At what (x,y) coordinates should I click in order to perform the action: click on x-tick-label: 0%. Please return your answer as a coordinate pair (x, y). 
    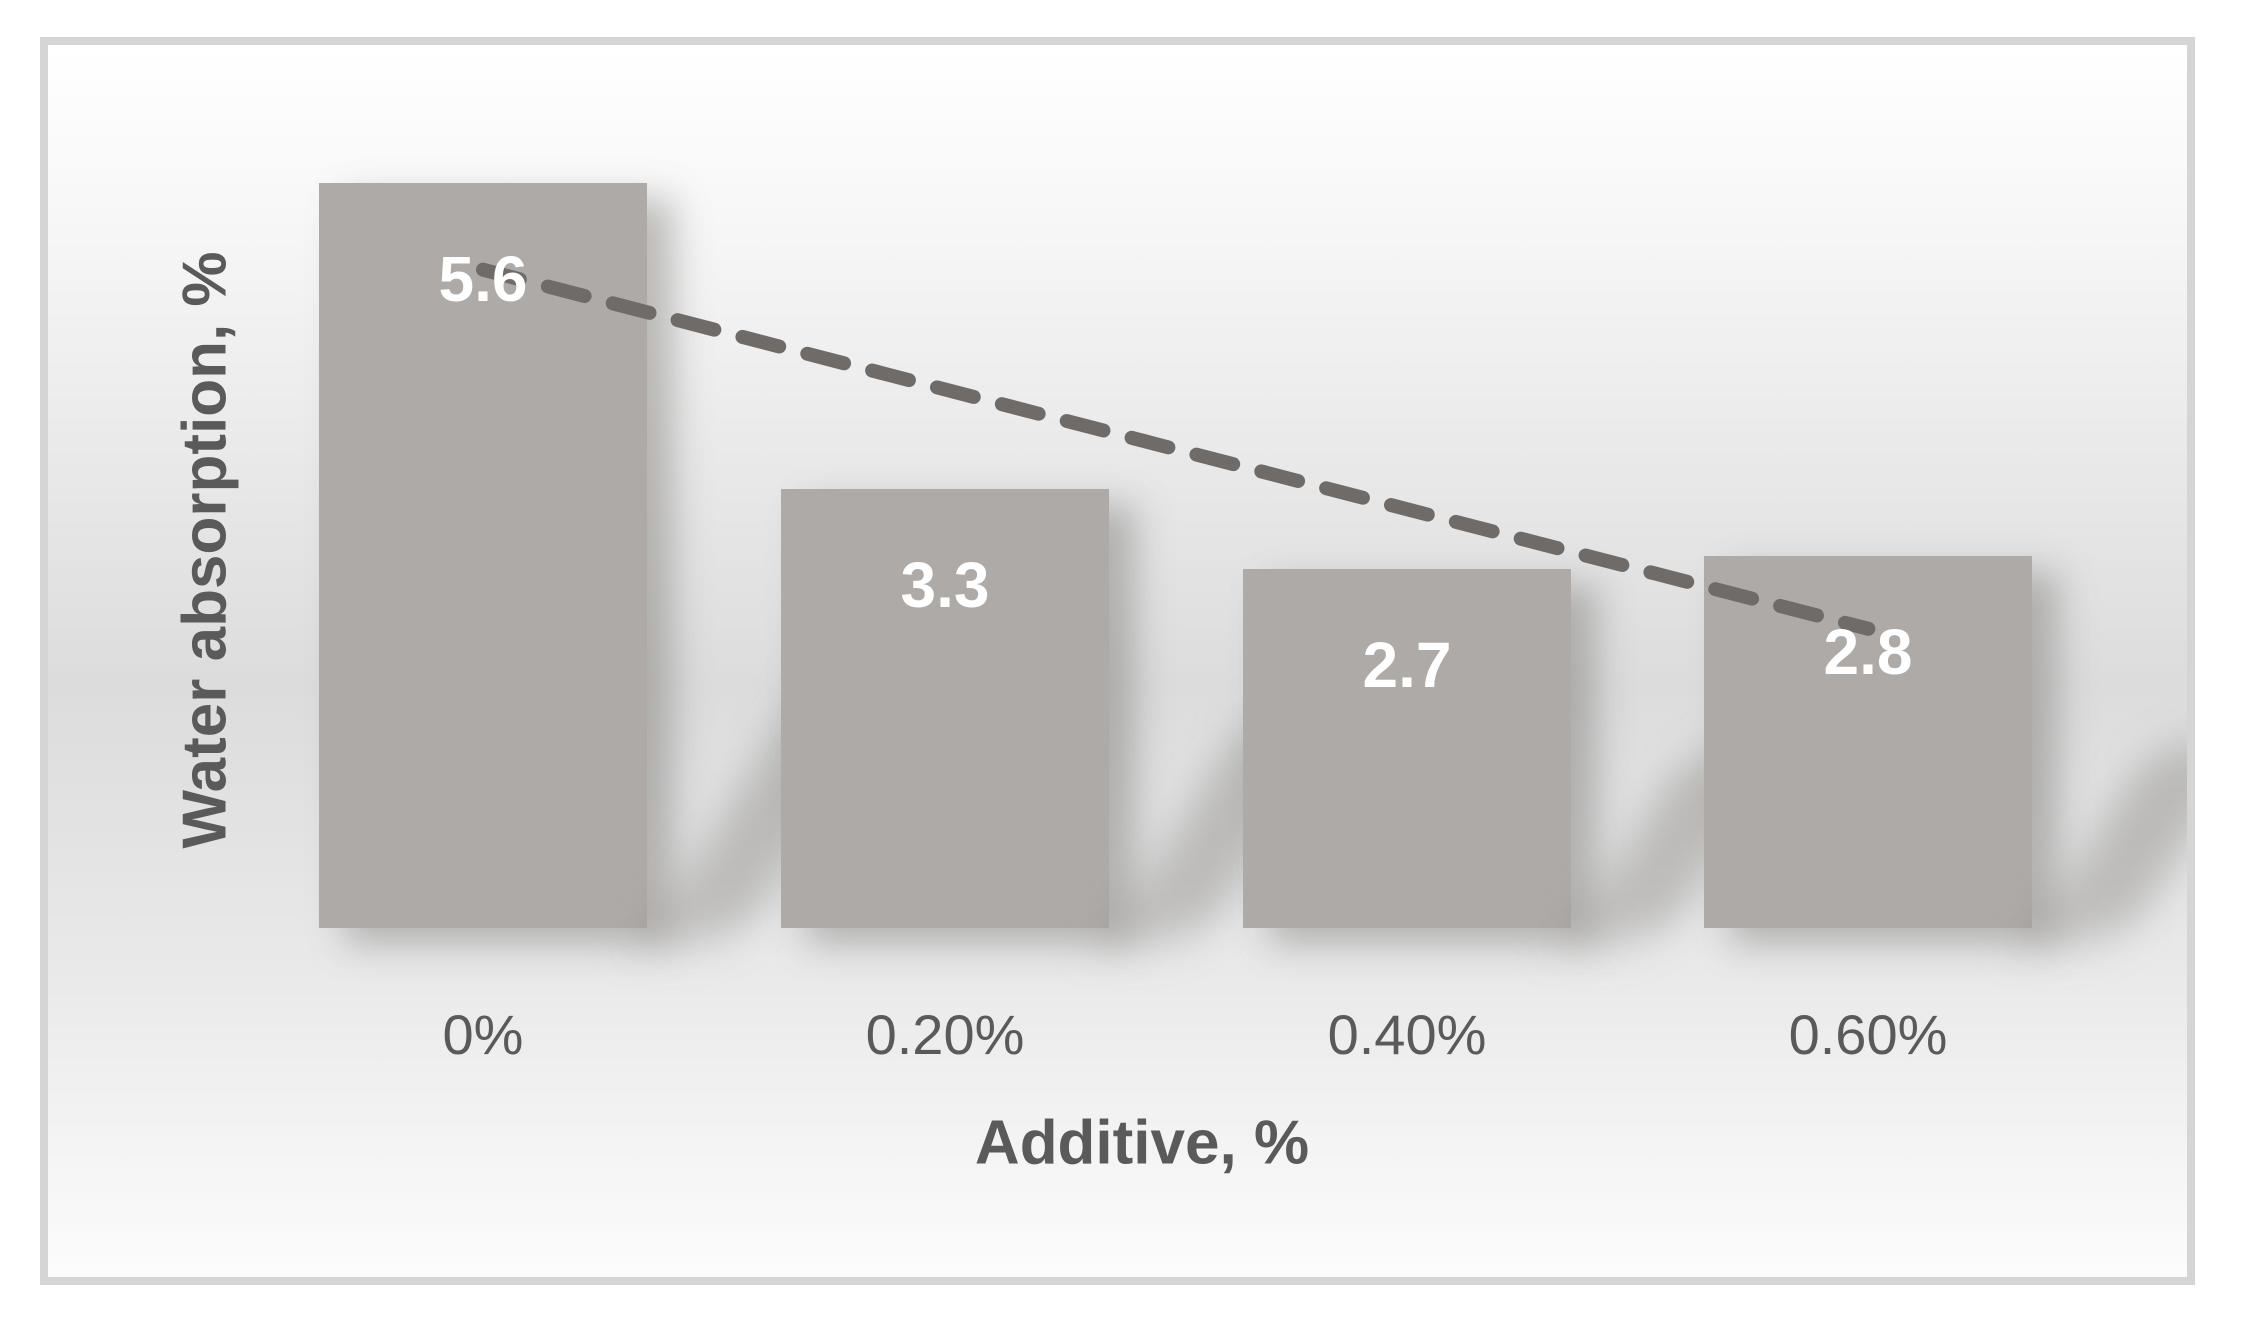
    Looking at the image, I should click on (483, 1034).